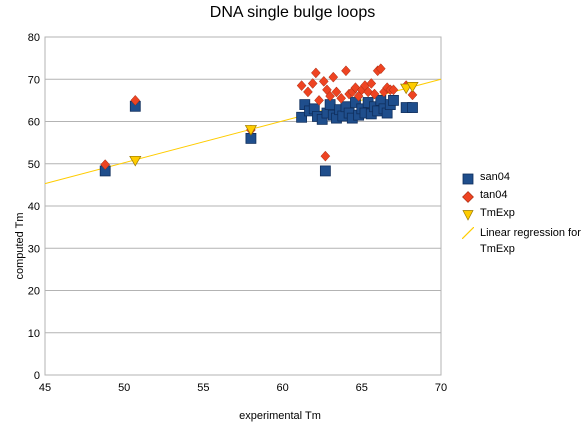 The height and width of the screenshot is (425, 585). Describe the element at coordinates (282, 388) in the screenshot. I see `x-tick-label: 60` at that location.